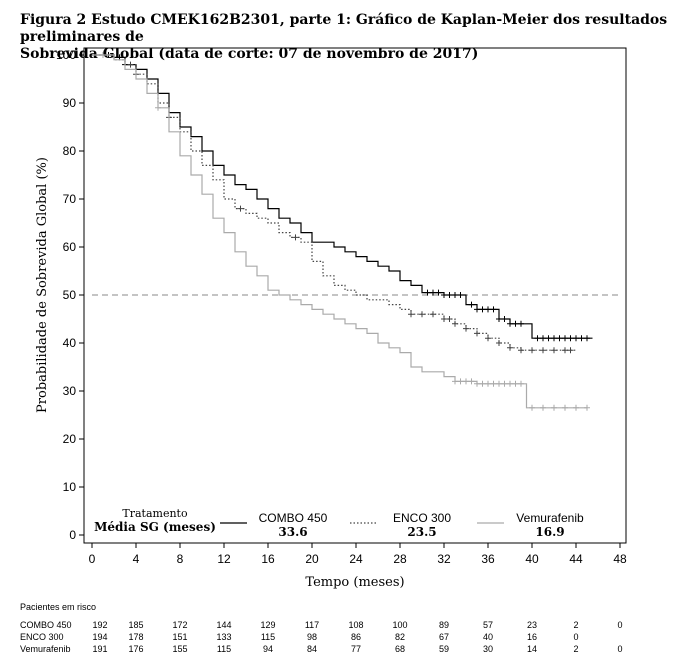 The image size is (692, 670). I want to click on y-tick-label: 20, so click(70, 439).